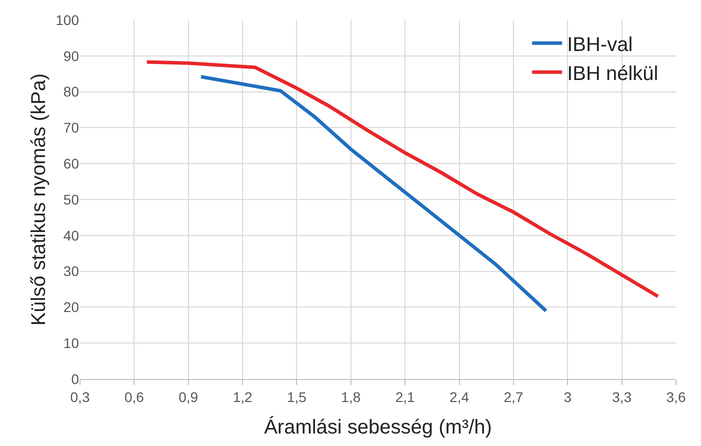 This screenshot has width=701, height=446. Describe the element at coordinates (514, 396) in the screenshot. I see `x-tick-label: 2,7` at that location.